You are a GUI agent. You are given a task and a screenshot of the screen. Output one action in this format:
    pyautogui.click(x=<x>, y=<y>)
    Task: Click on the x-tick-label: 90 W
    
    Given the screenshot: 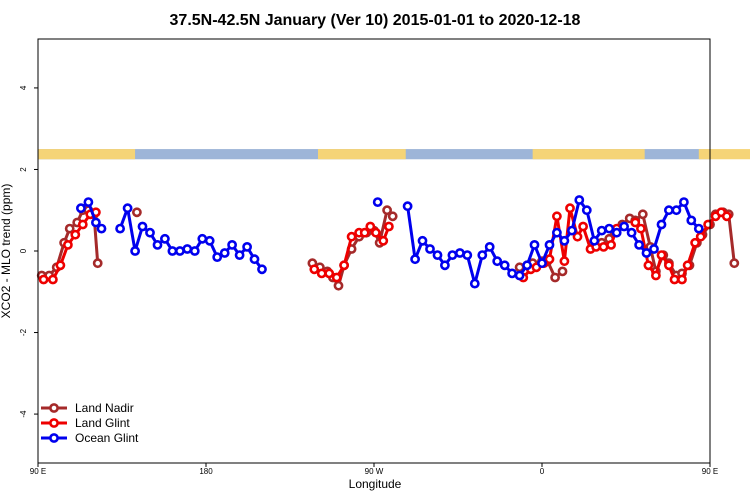 What is the action you would take?
    pyautogui.click(x=374, y=471)
    